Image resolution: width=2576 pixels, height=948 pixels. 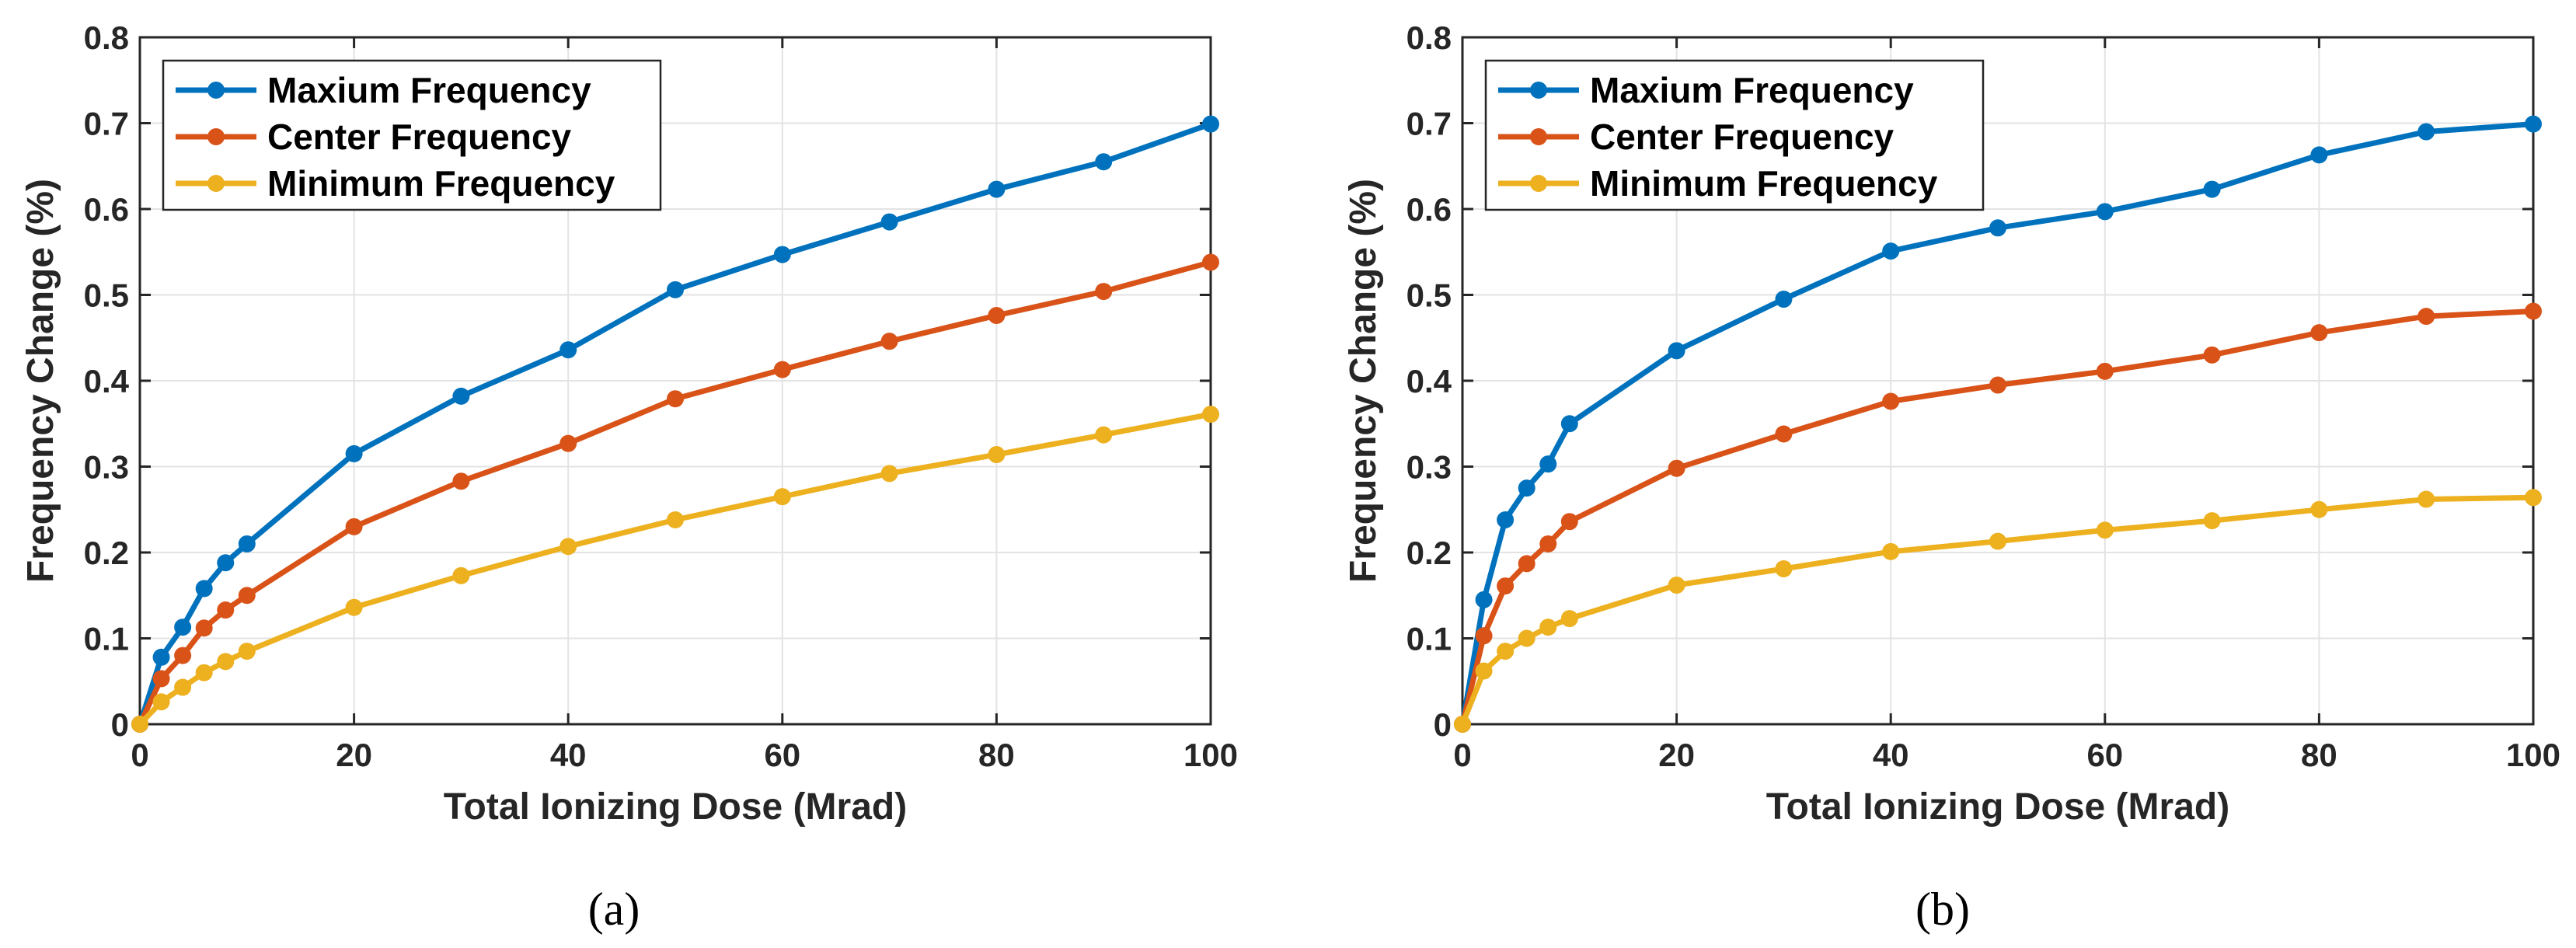 What do you see at coordinates (441, 183) in the screenshot?
I see `legend-label: Minimum Frequency` at bounding box center [441, 183].